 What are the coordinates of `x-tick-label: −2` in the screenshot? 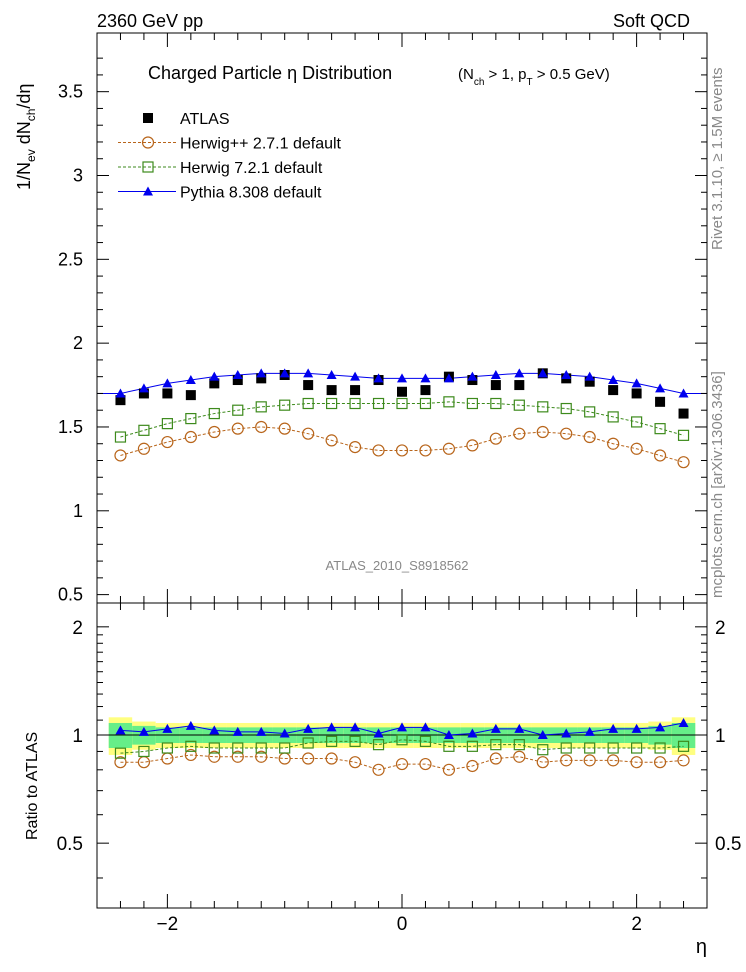 It's located at (168, 924).